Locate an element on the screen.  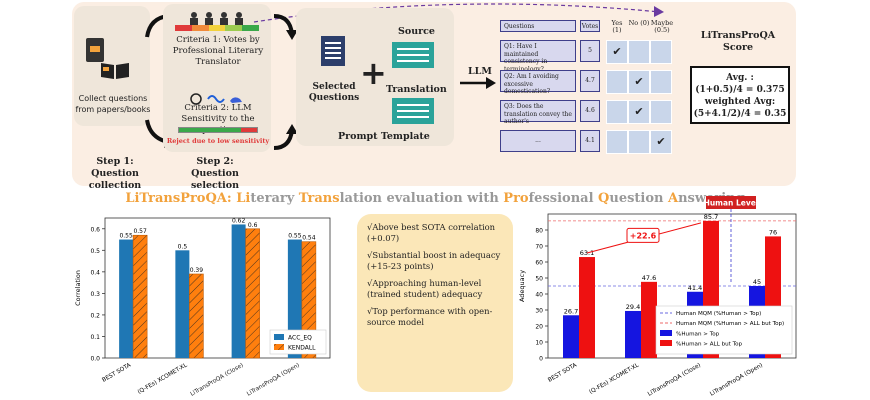
header-questions: Questions is located at coordinates (538, 26).